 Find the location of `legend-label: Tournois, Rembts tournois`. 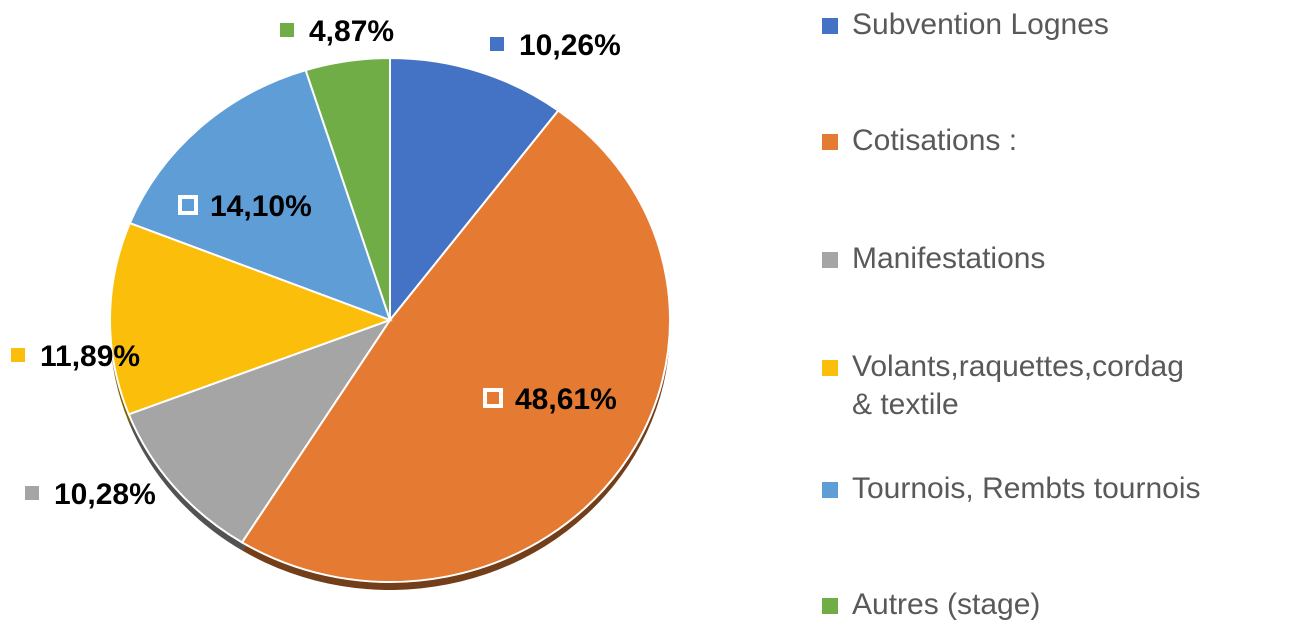

legend-label: Tournois, Rembts tournois is located at coordinates (1026, 488).